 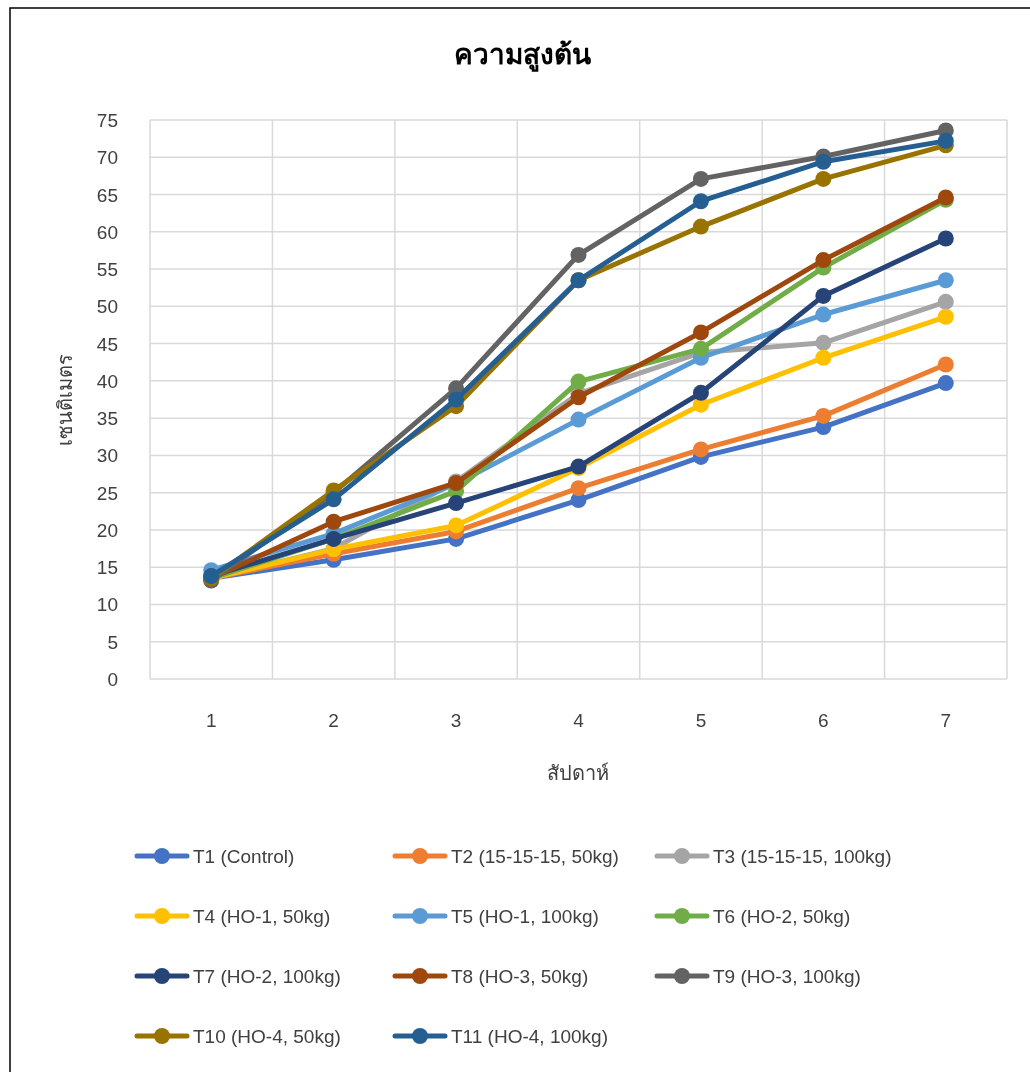 What do you see at coordinates (262, 916) in the screenshot?
I see `legend-label: T4 (HO-1, 50kg)` at bounding box center [262, 916].